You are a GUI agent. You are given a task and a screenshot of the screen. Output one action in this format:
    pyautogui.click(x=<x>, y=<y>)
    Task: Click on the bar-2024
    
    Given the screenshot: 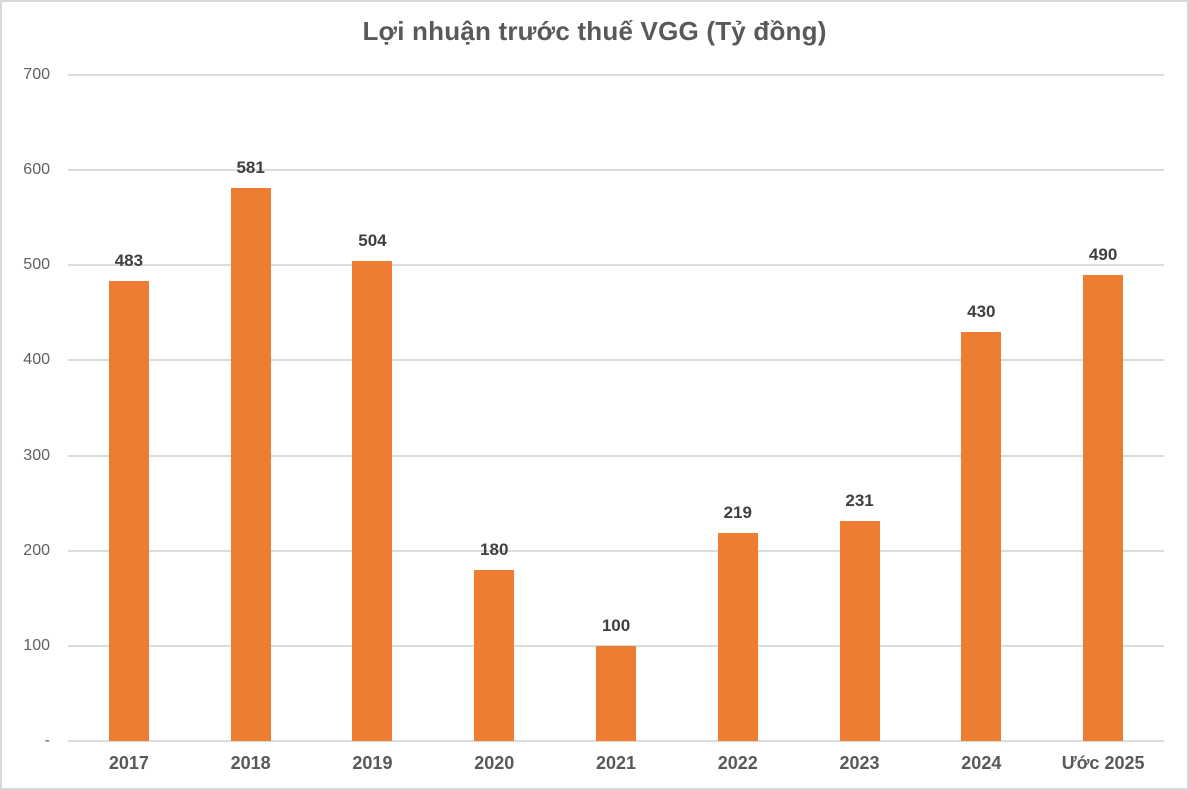 What is the action you would take?
    pyautogui.click(x=981, y=536)
    